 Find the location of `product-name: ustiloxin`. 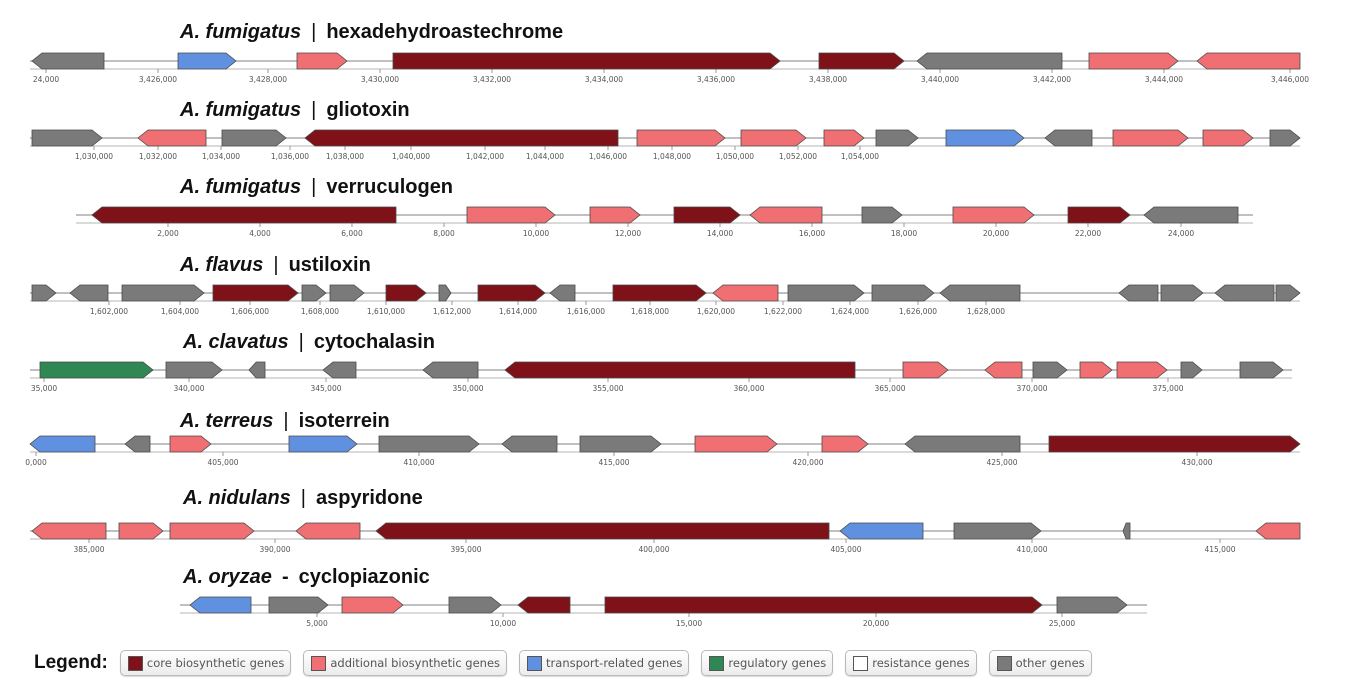

product-name: ustiloxin is located at coordinates (330, 265).